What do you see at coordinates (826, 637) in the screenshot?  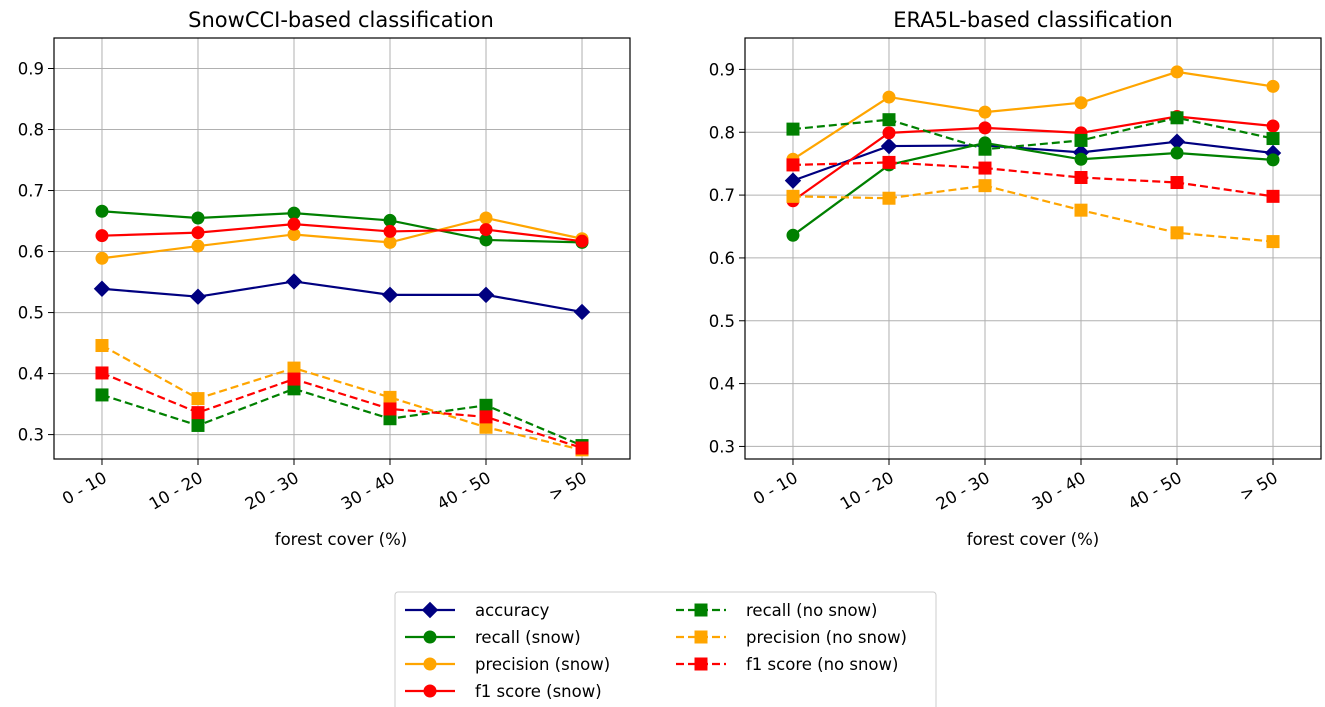 I see `legend-label: precision (no snow)` at bounding box center [826, 637].